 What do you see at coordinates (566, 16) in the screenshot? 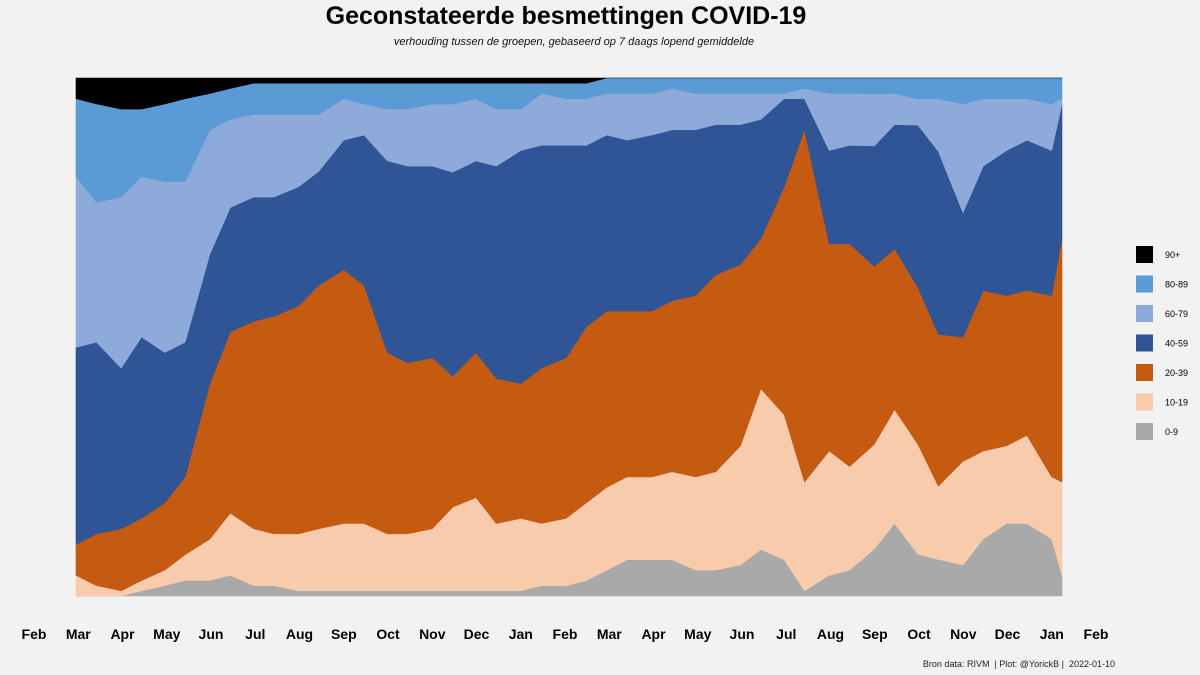
I see `chart-title: Geconstateerde besmettingen COVID-19` at bounding box center [566, 16].